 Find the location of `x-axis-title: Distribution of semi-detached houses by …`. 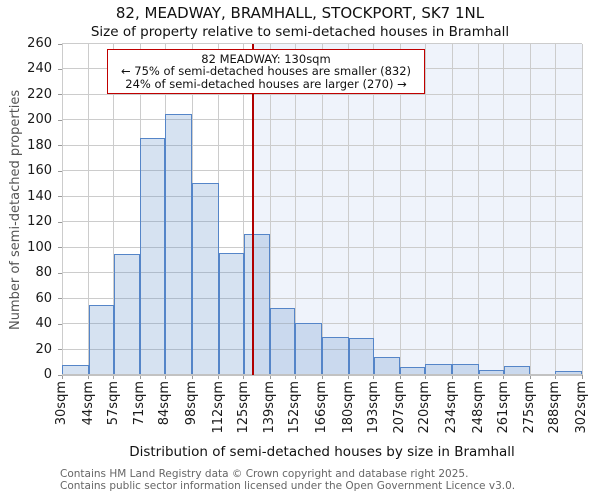

x-axis-title: Distribution of semi-detached houses by … is located at coordinates (322, 452).